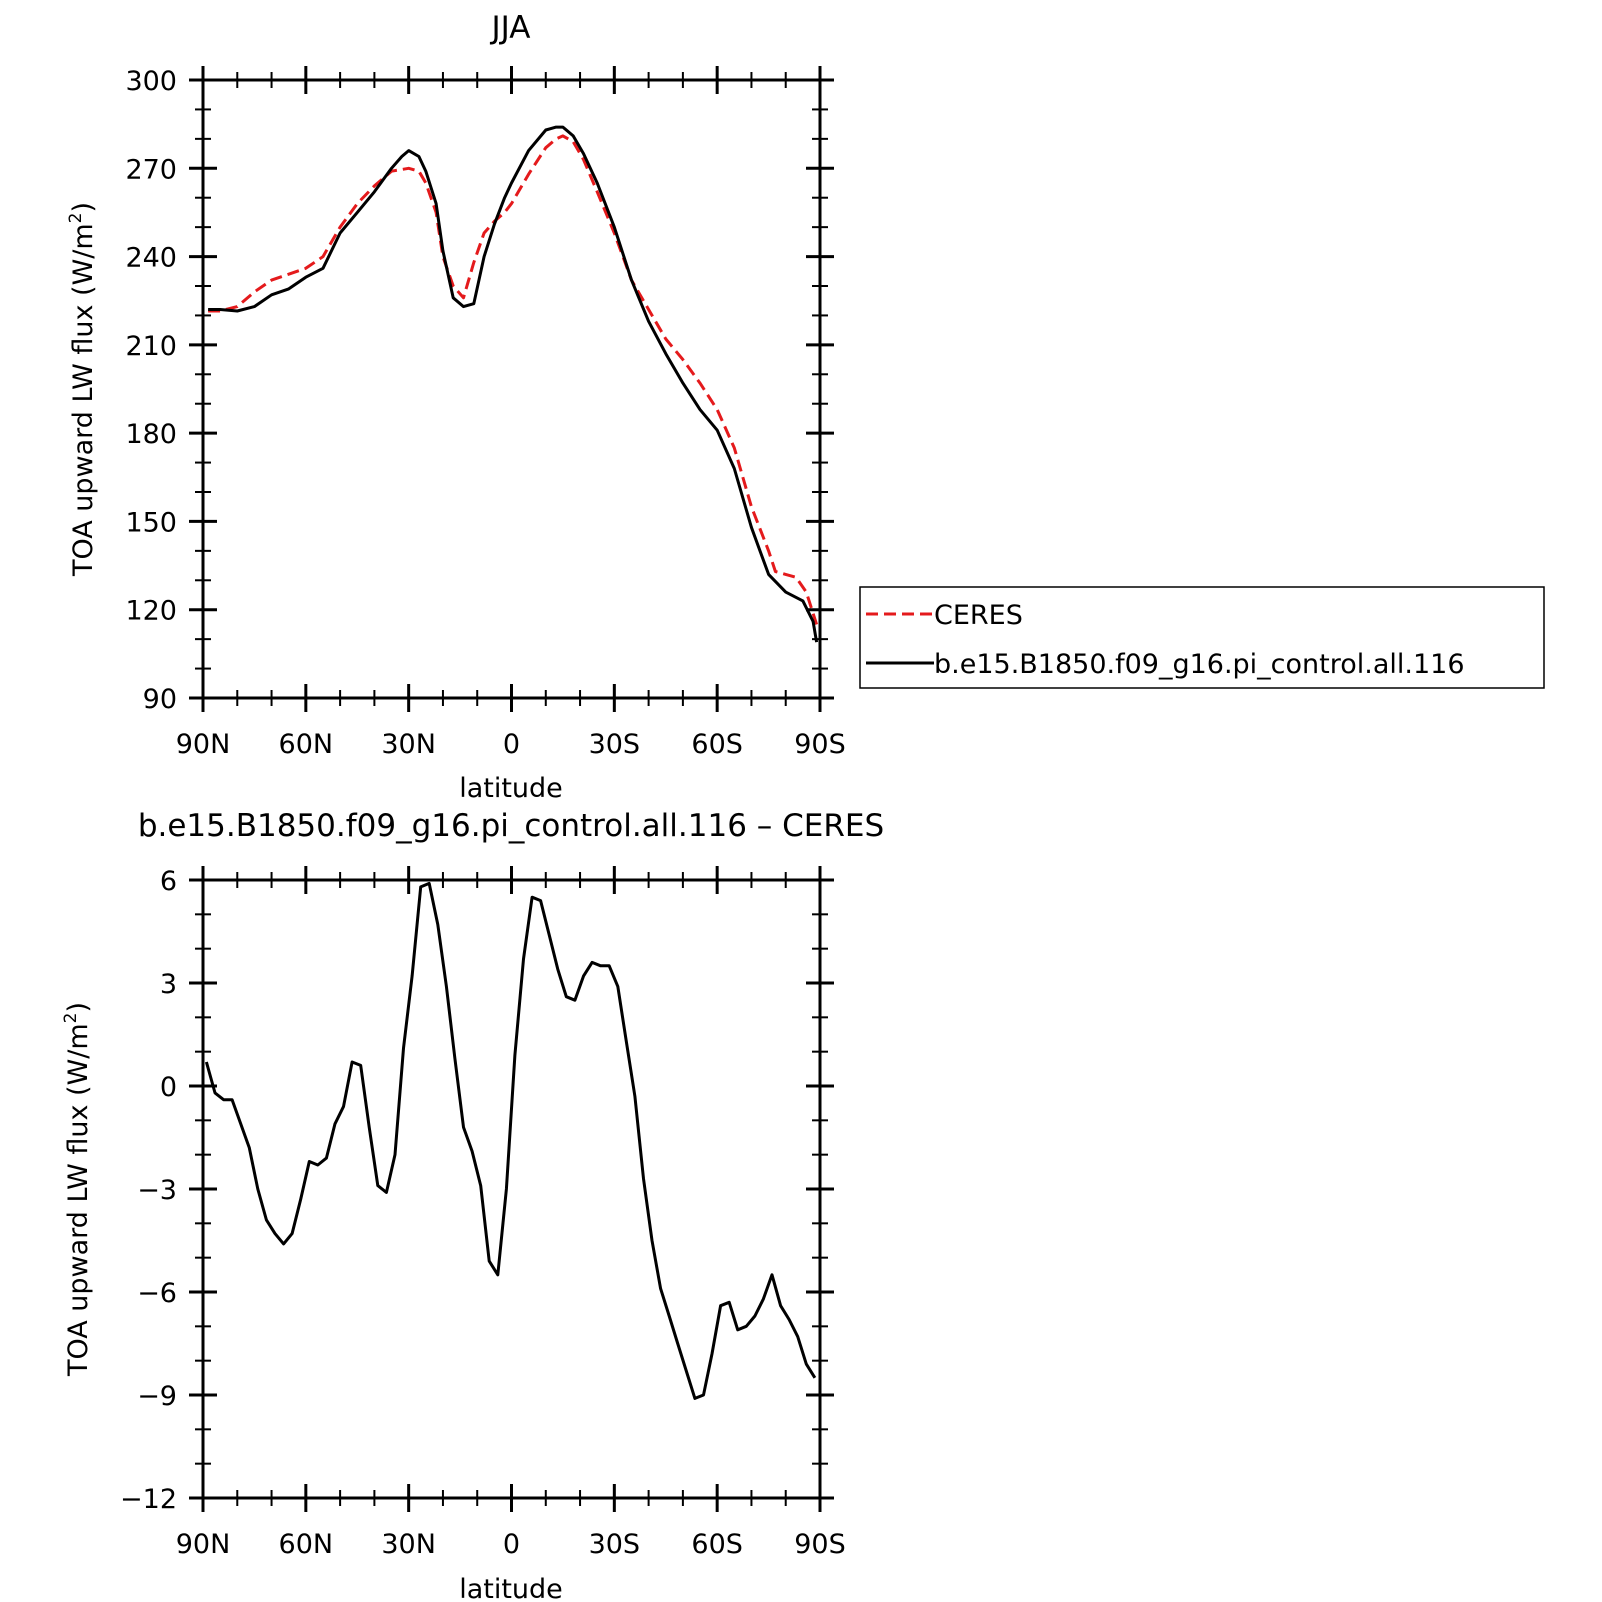  I want to click on bottom-y-tick-label-4: 0, so click(168, 1087).